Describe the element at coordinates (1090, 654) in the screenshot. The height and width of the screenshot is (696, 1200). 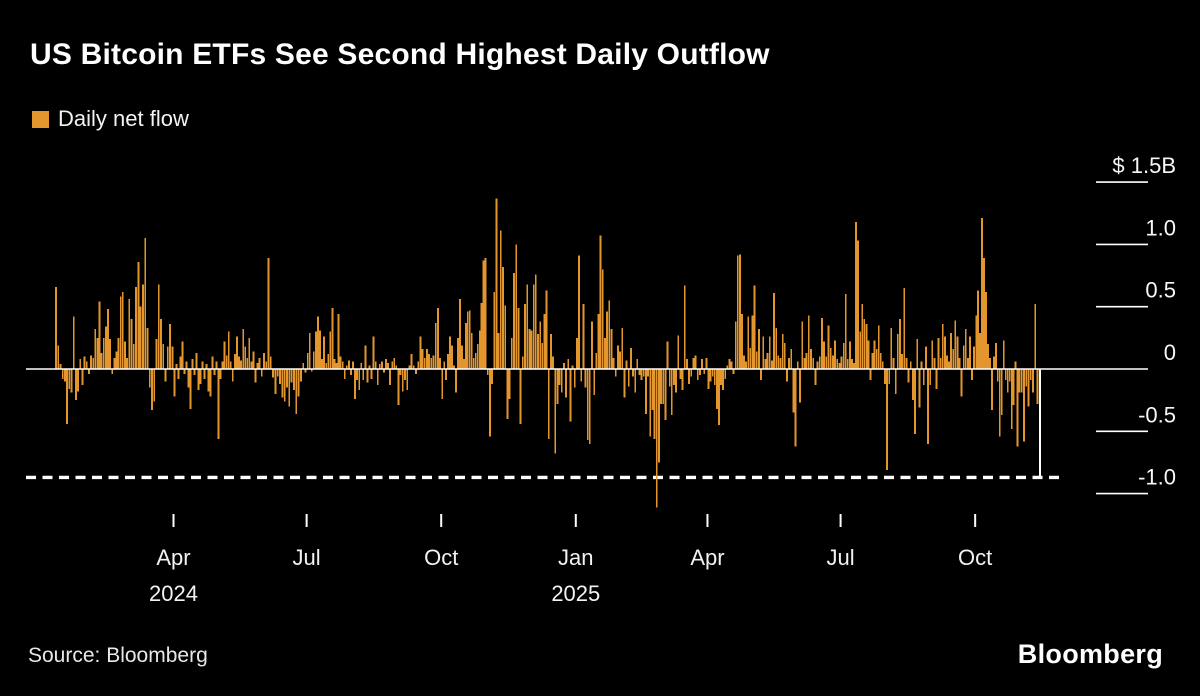
I see `bloomberg-logo: Bloomberg` at that location.